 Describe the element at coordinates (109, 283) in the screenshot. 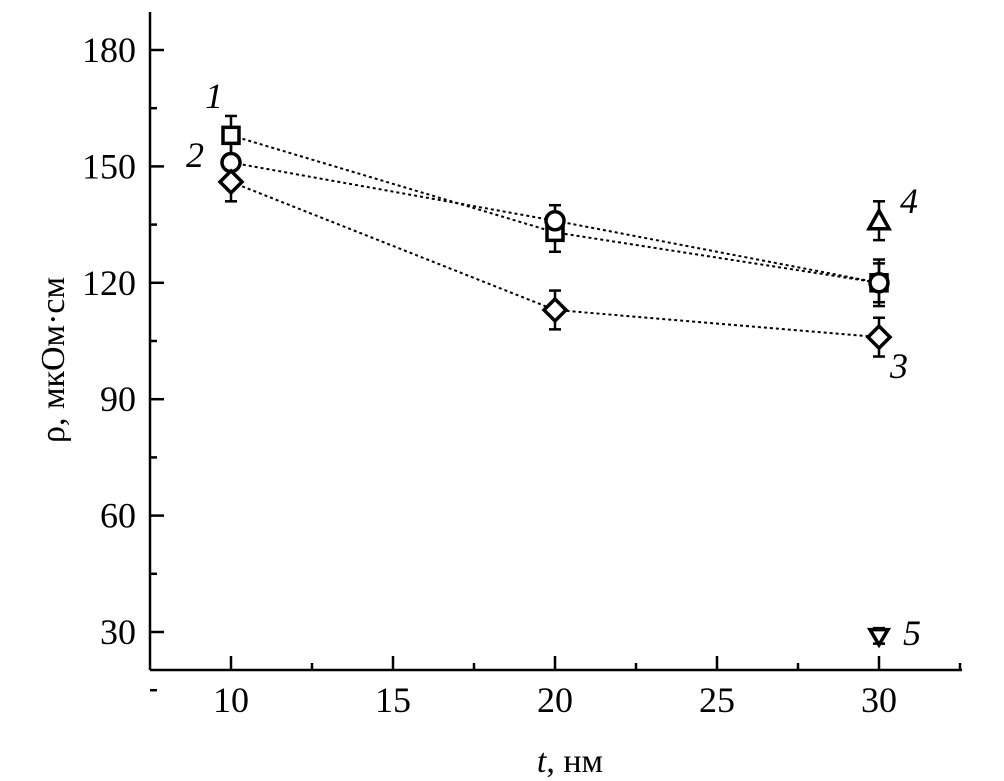

I see `y-tick-label: 120` at that location.